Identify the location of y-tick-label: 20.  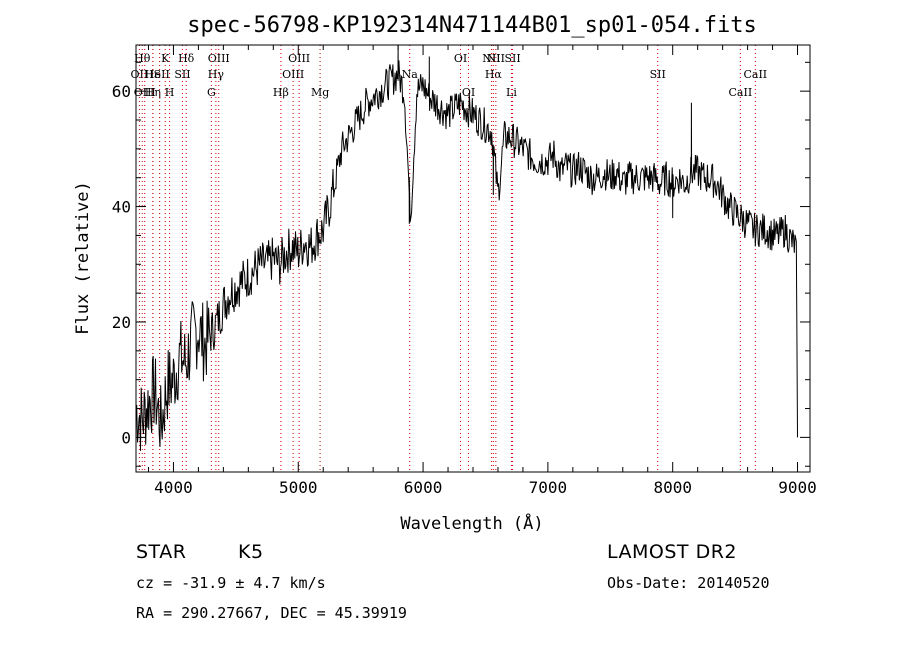
(121, 322).